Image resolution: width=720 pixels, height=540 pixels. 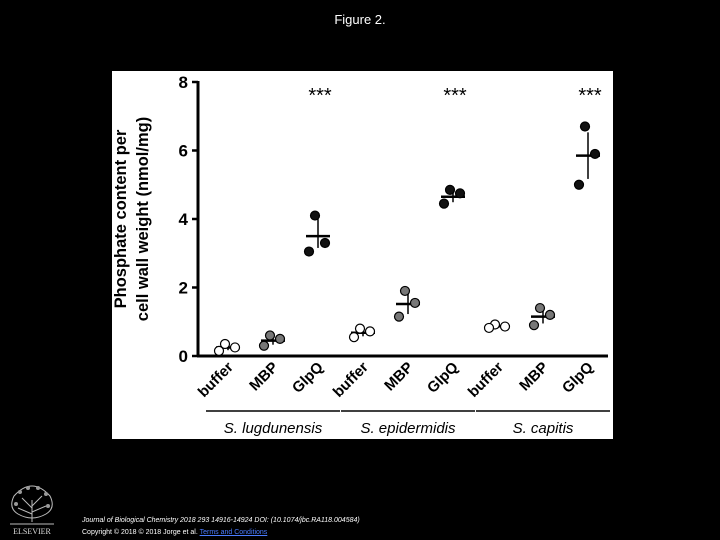 I want to click on elsevier-logo: ELSEVIER, so click(x=32, y=507).